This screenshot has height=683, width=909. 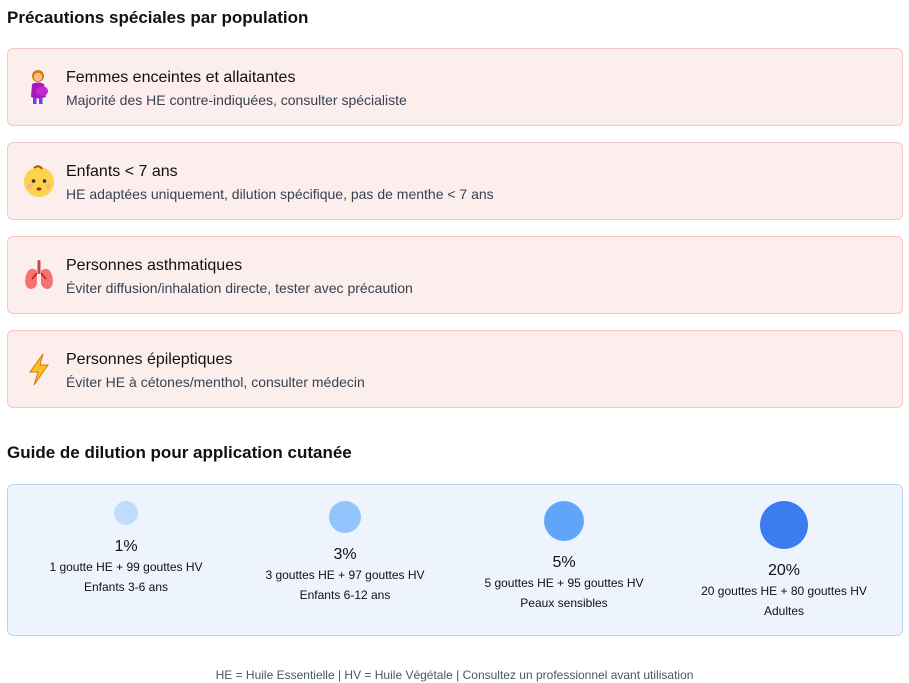 What do you see at coordinates (39, 274) in the screenshot?
I see `lungs-icon` at bounding box center [39, 274].